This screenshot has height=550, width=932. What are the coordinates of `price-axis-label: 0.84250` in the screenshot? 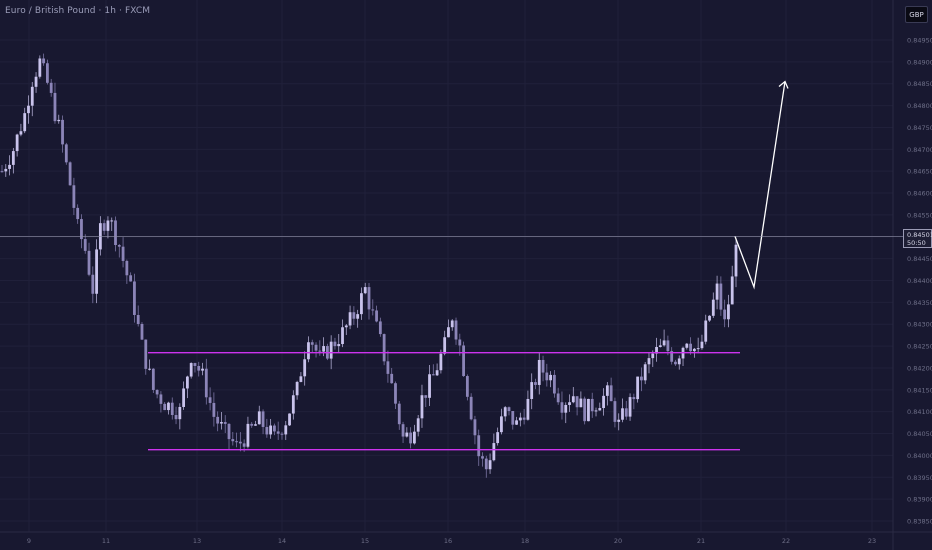 It's located at (919, 347).